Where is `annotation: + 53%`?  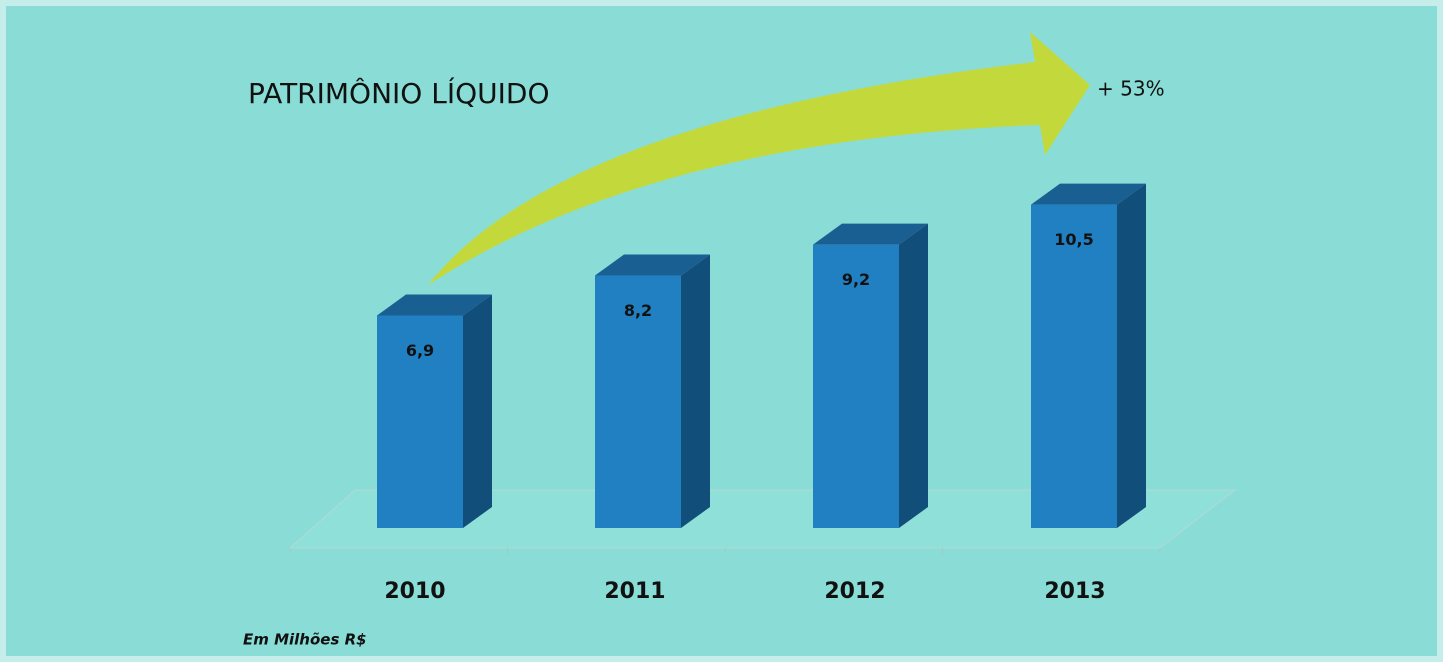
annotation: + 53% is located at coordinates (1131, 89).